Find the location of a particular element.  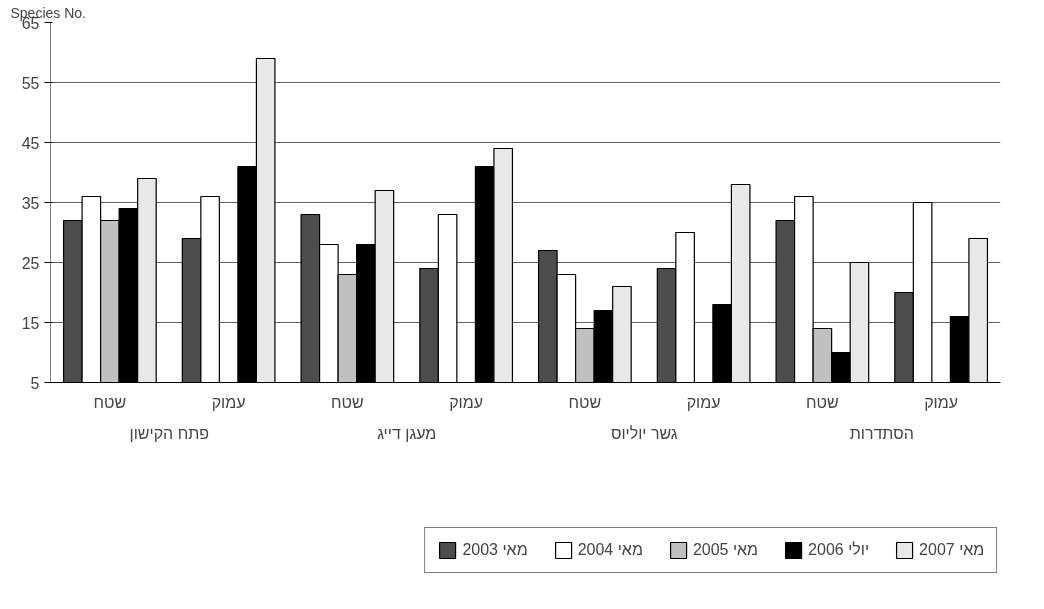

y-tick-label: 15 is located at coordinates (30, 323).